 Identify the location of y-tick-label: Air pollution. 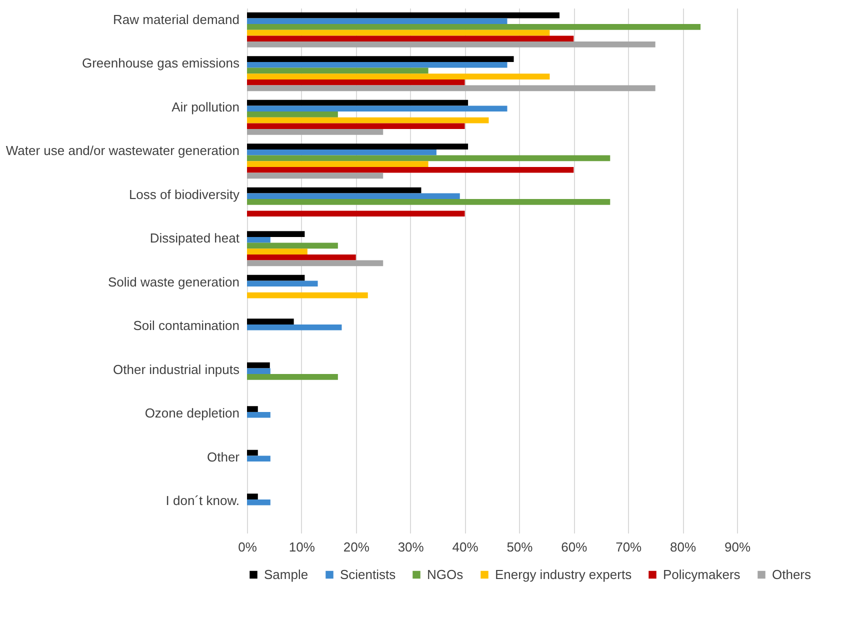
(206, 106).